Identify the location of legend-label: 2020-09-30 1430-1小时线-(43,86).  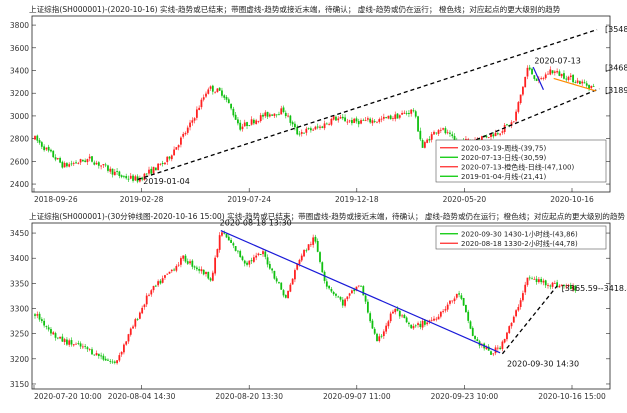
(519, 233).